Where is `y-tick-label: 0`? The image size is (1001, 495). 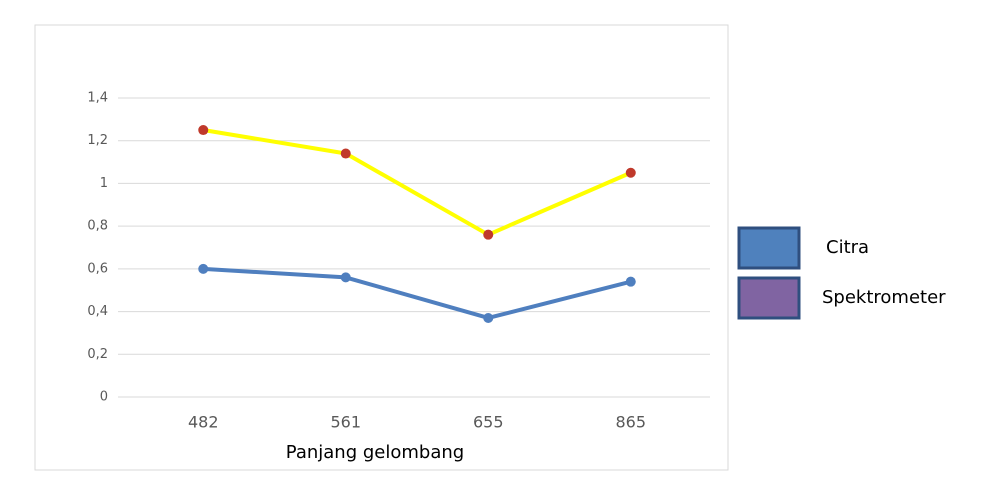
y-tick-label: 0 is located at coordinates (104, 397).